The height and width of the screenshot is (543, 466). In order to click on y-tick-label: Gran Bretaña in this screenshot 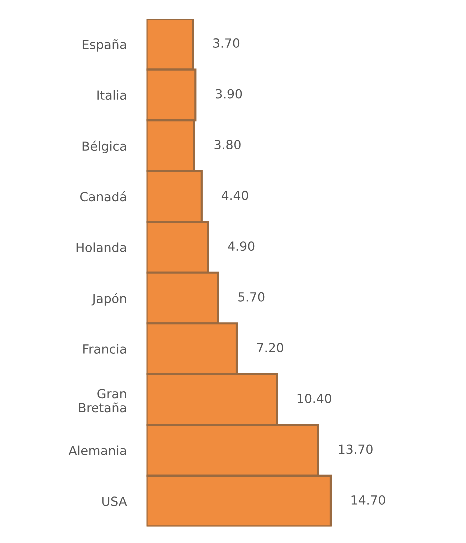, I will do `click(102, 401)`.